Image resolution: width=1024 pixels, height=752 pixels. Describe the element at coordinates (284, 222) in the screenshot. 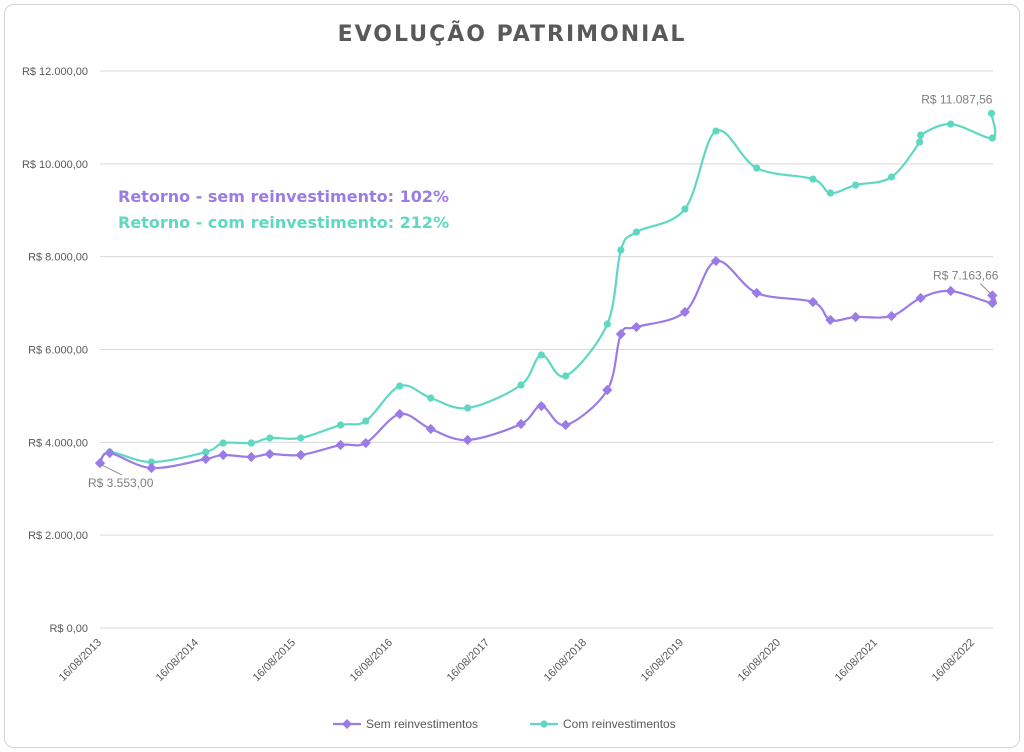

I see `annotation-retorno-com: Retorno - com reinvestimento: 212%` at that location.